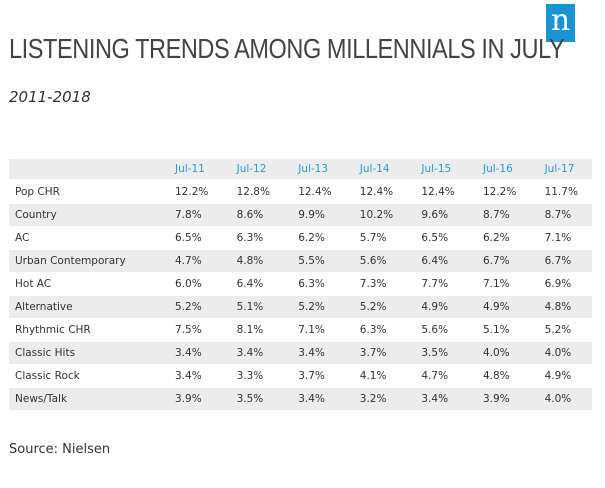 Image resolution: width=605 pixels, height=488 pixels. I want to click on share-value: 5.5%, so click(315, 261).